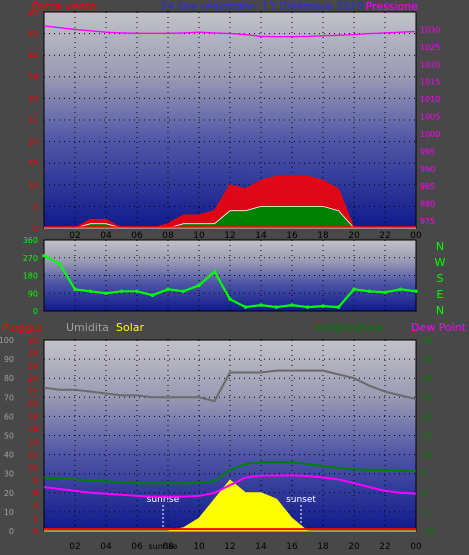 Image resolution: width=469 pixels, height=555 pixels. What do you see at coordinates (33, 12) in the screenshot?
I see `wind-y-tick: 50` at bounding box center [33, 12].